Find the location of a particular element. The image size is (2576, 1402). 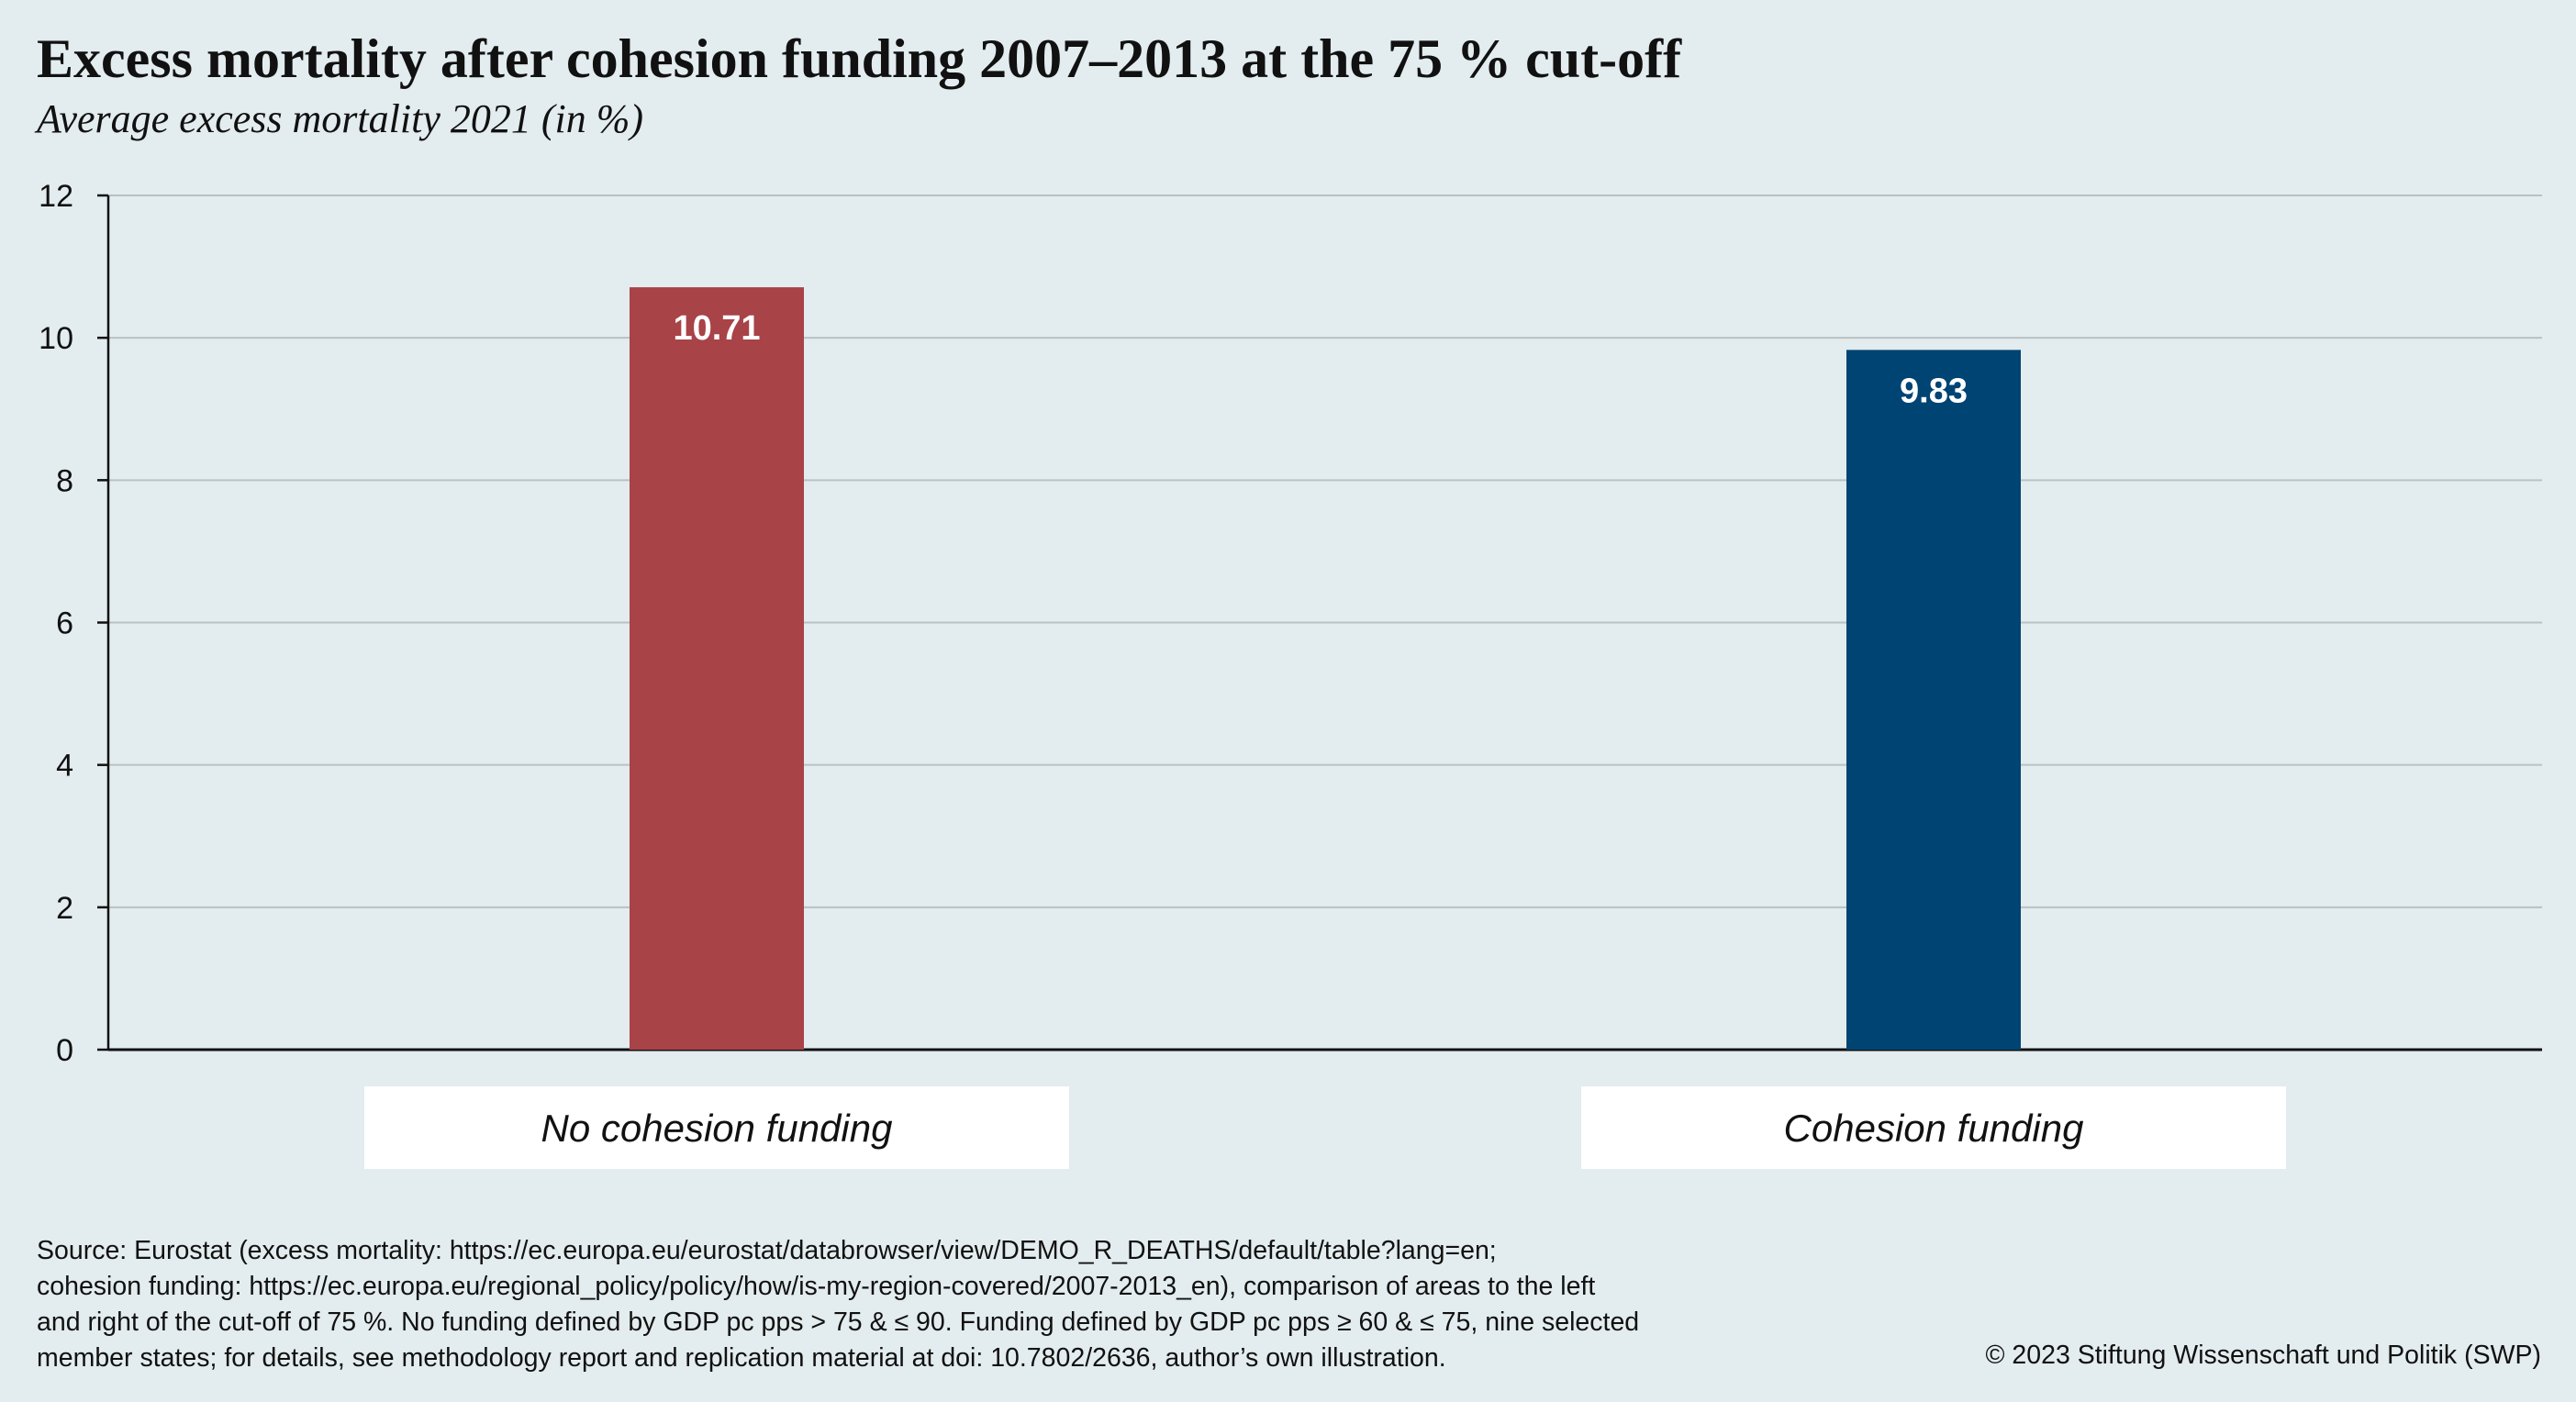

x-category-label: Cohesion funding is located at coordinates (1934, 1128).